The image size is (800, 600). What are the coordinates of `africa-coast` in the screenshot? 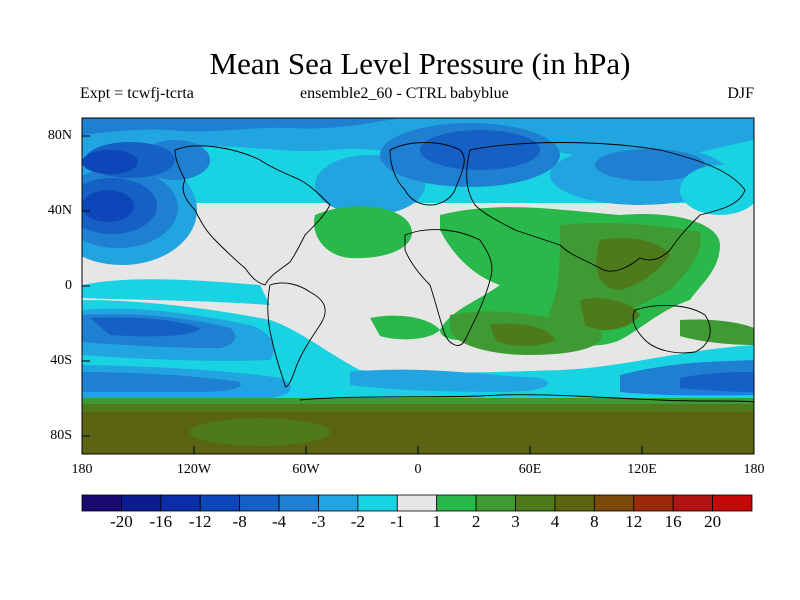 It's located at (448, 287).